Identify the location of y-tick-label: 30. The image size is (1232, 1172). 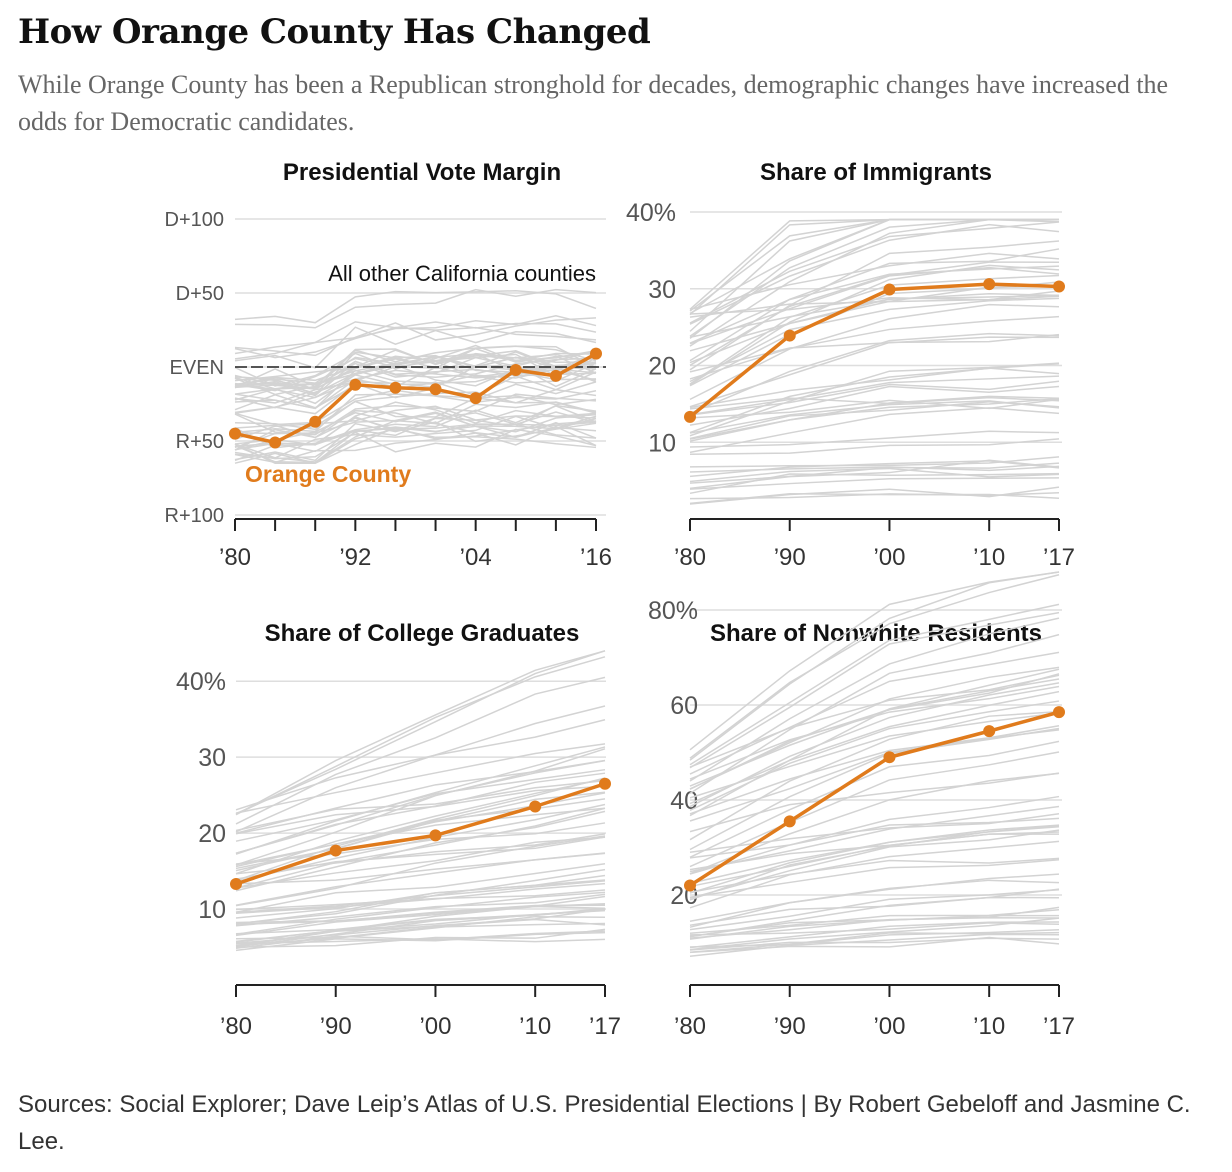
(212, 758).